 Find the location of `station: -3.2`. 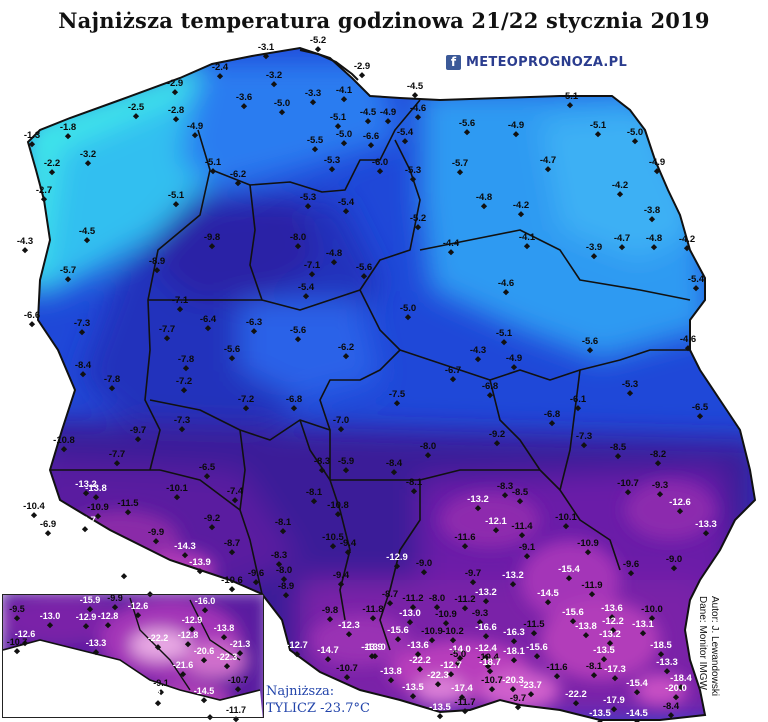

station: -3.2 is located at coordinates (88, 158).